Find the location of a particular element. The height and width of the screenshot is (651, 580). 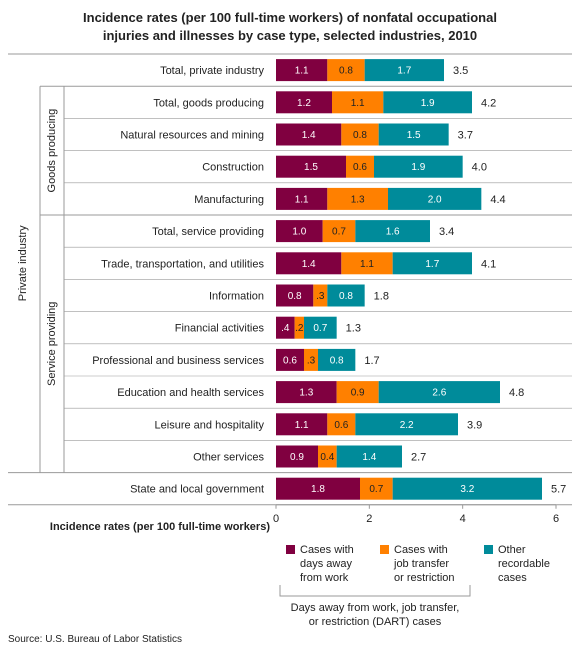

group-label-service-providing: Service providing is located at coordinates (52, 344).